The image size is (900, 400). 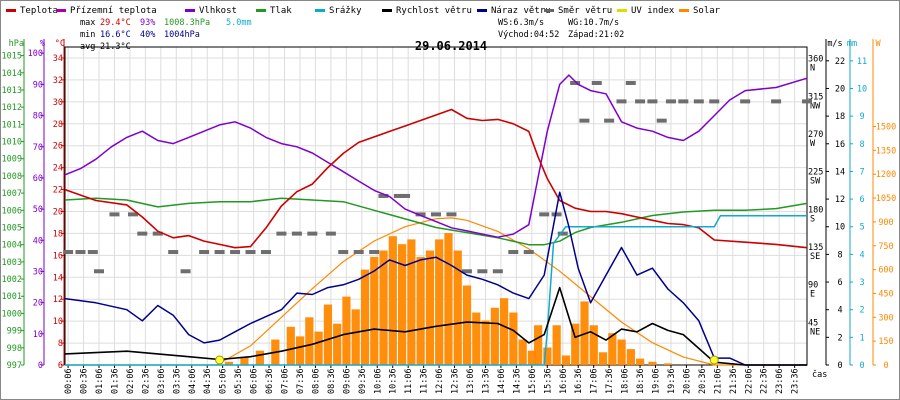 What do you see at coordinates (274, 11) in the screenshot?
I see `legend-item-press: Tlak` at bounding box center [274, 11].